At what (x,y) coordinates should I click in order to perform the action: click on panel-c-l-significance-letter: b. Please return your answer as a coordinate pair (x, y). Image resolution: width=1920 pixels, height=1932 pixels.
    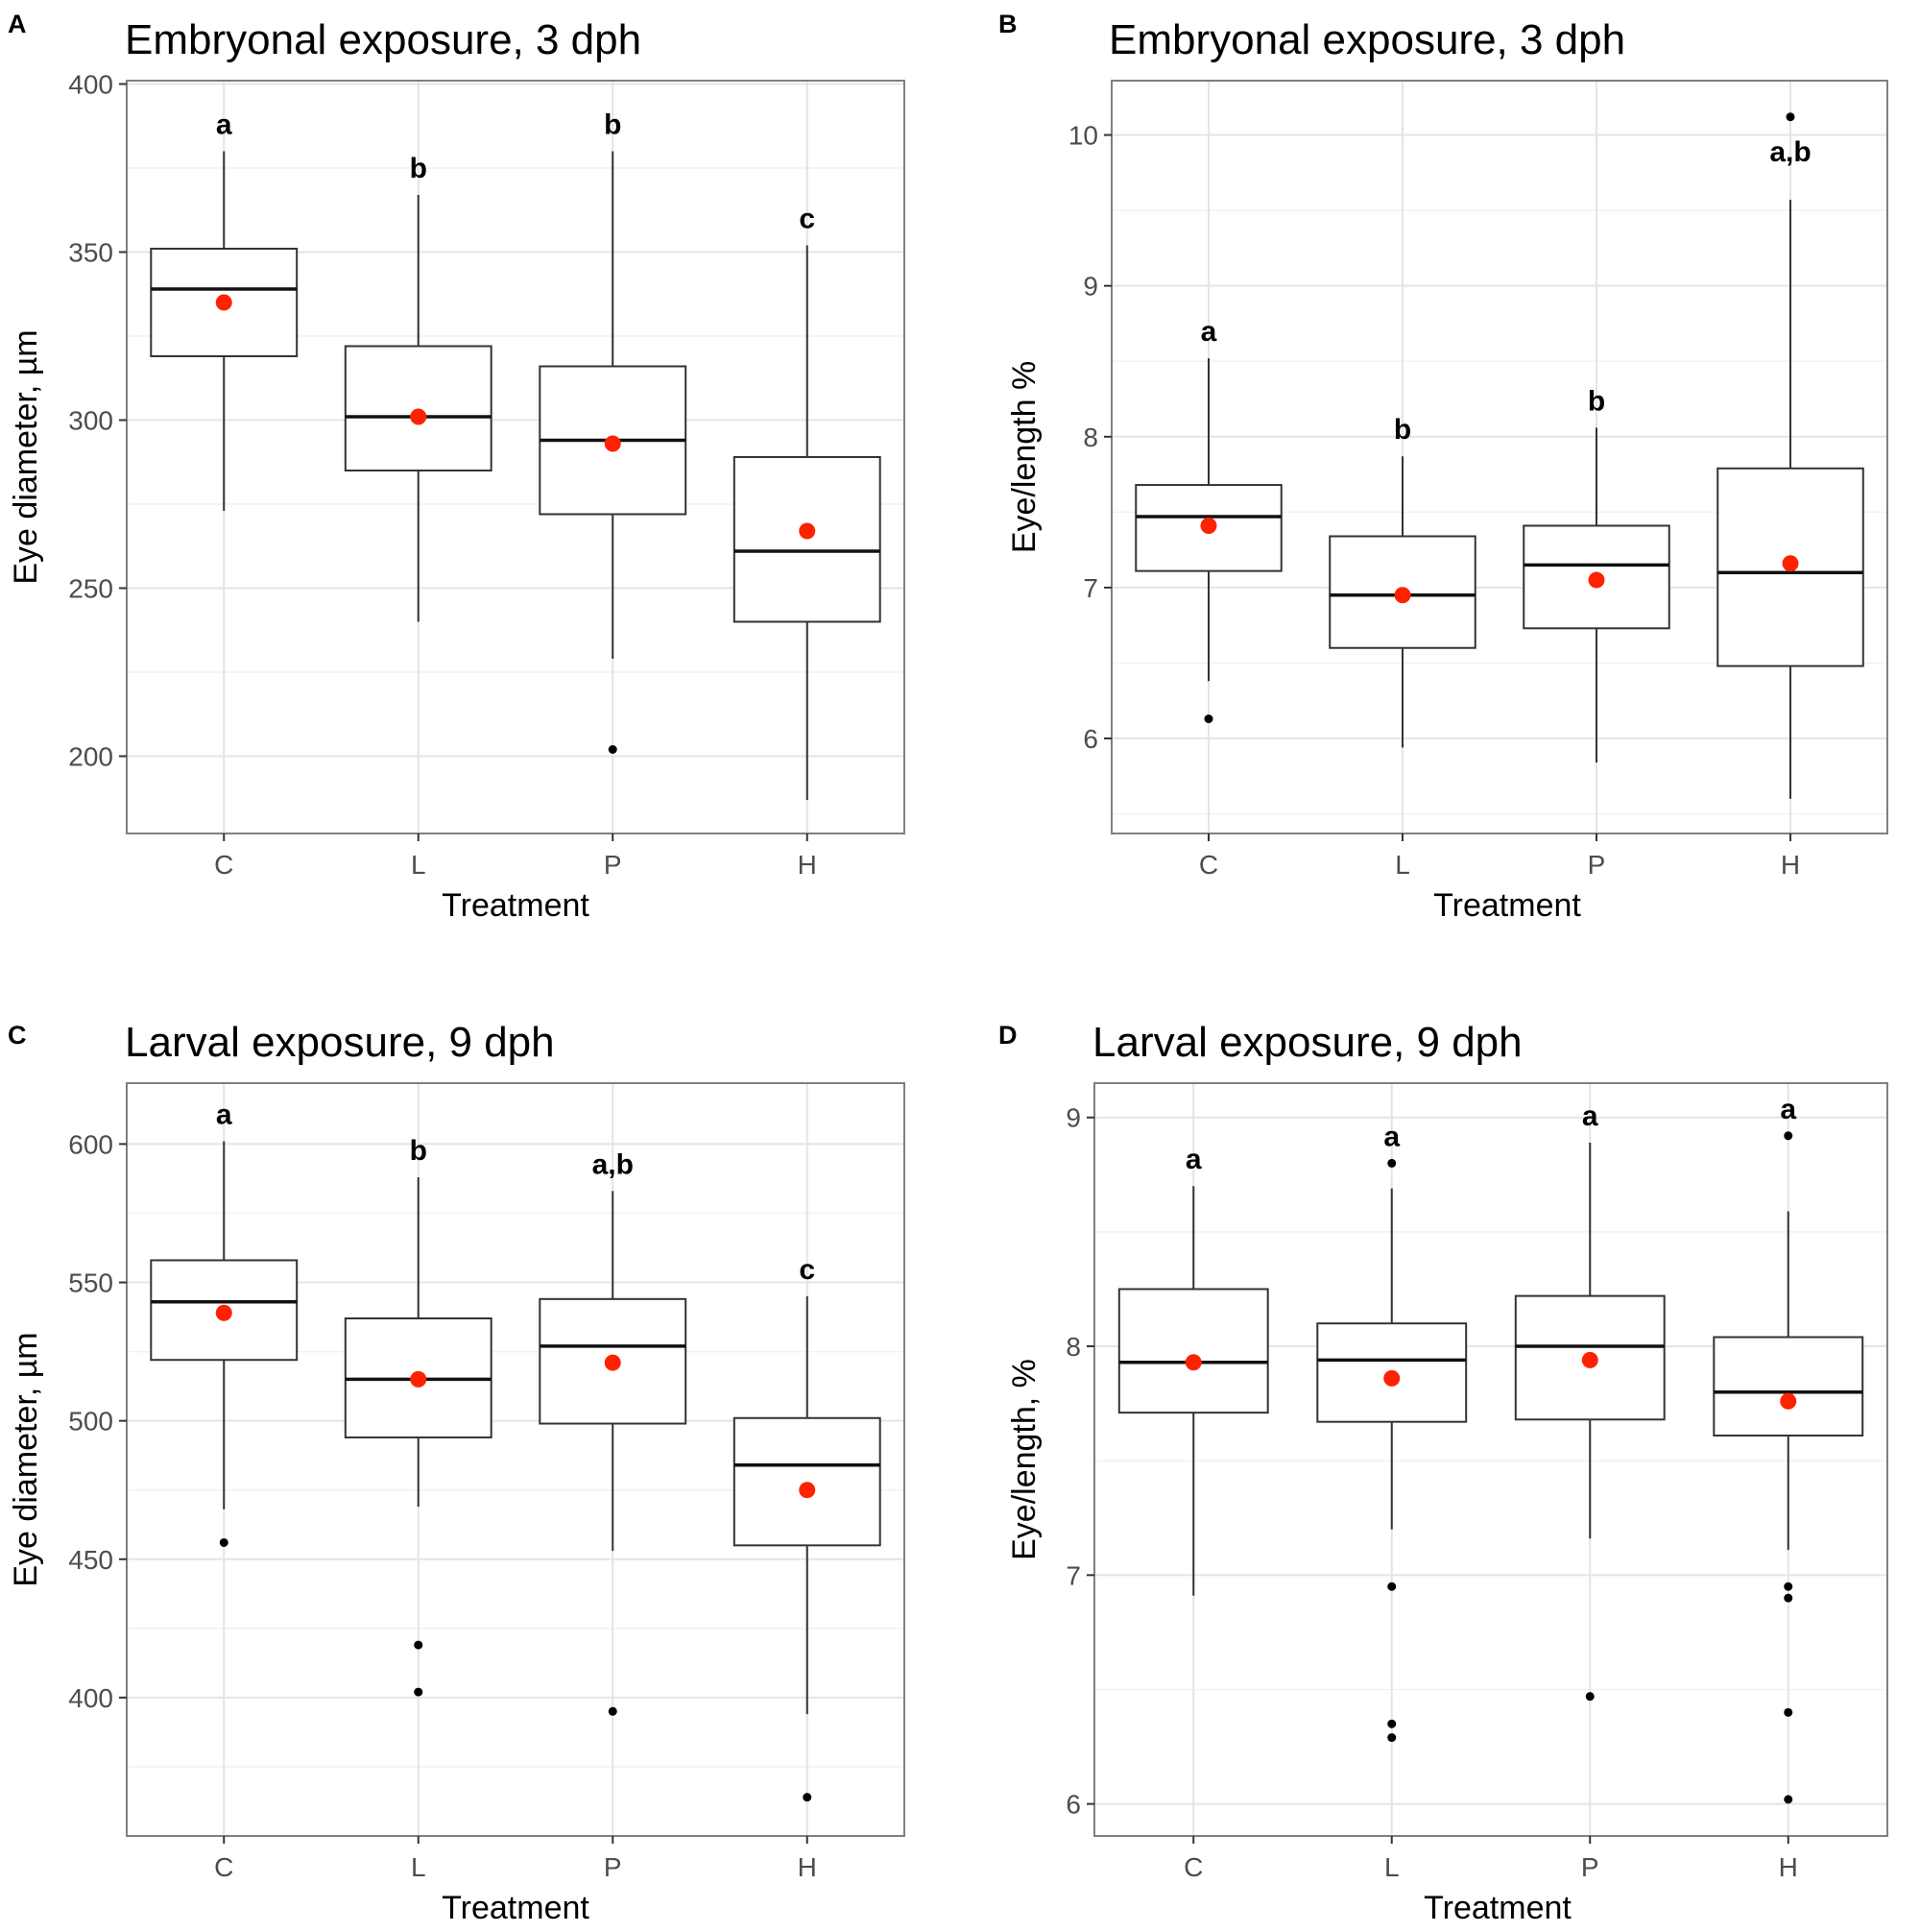
    Looking at the image, I should click on (419, 1151).